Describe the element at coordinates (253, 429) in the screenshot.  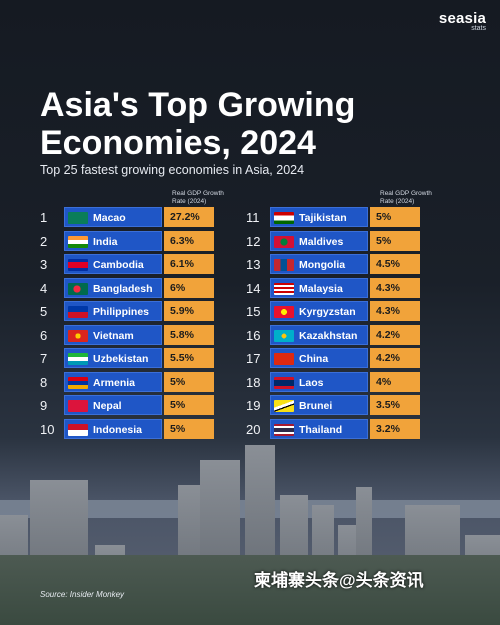
I see `rank-number: 20` at that location.